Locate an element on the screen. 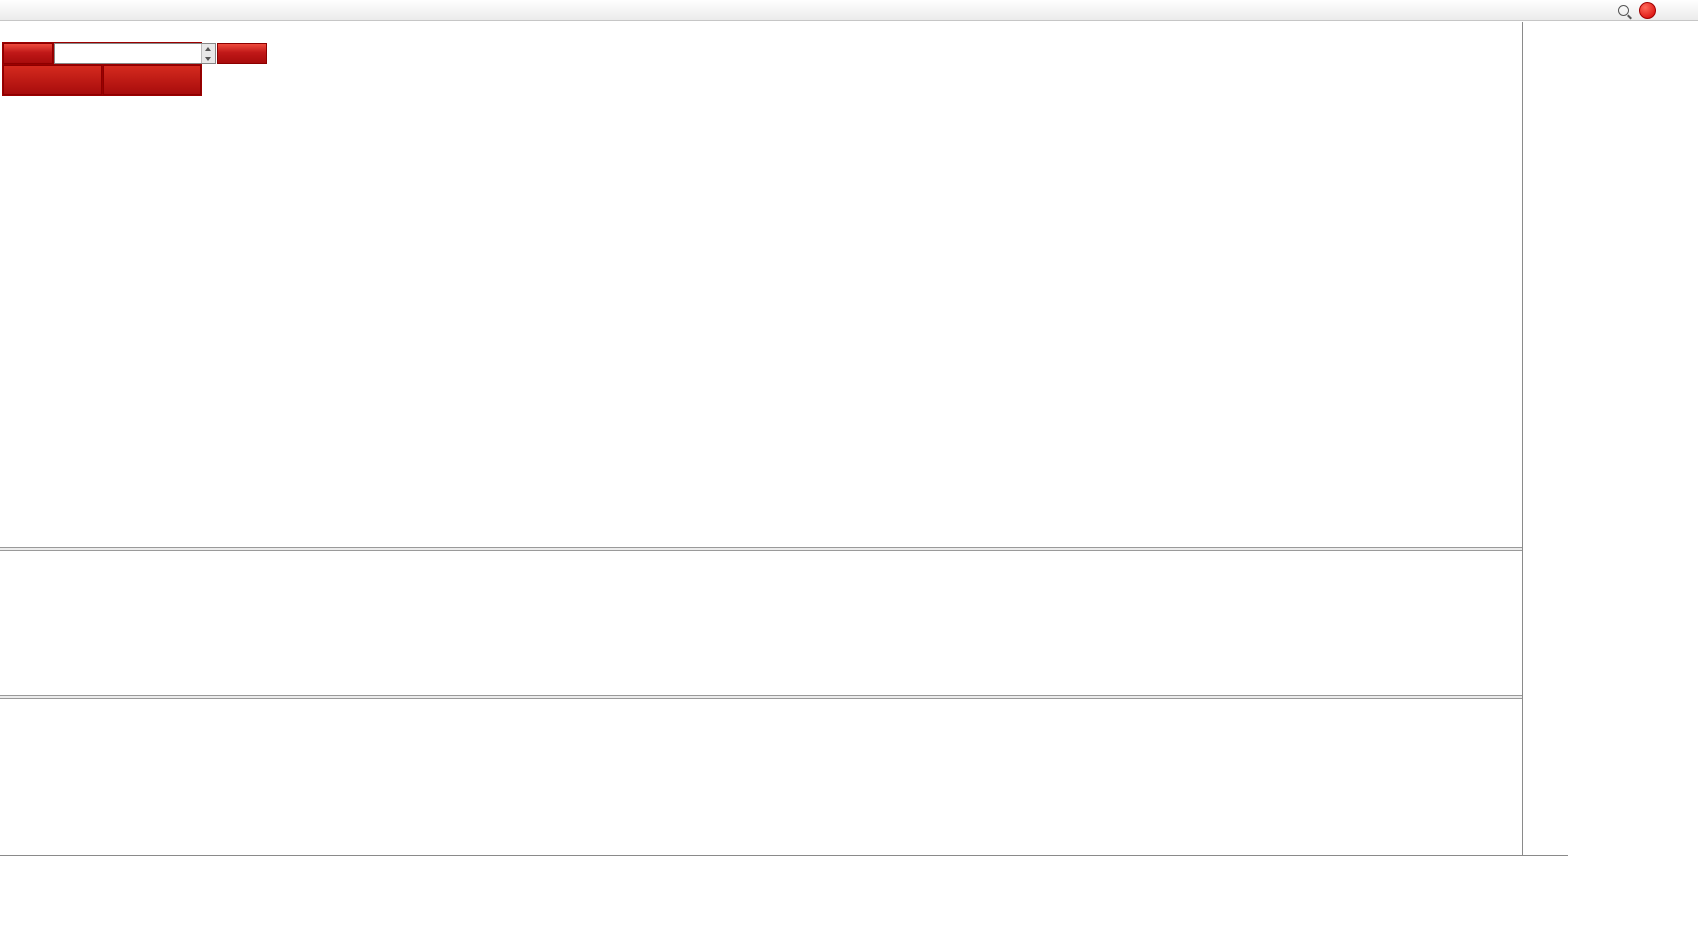  volume-spinner is located at coordinates (208, 53).